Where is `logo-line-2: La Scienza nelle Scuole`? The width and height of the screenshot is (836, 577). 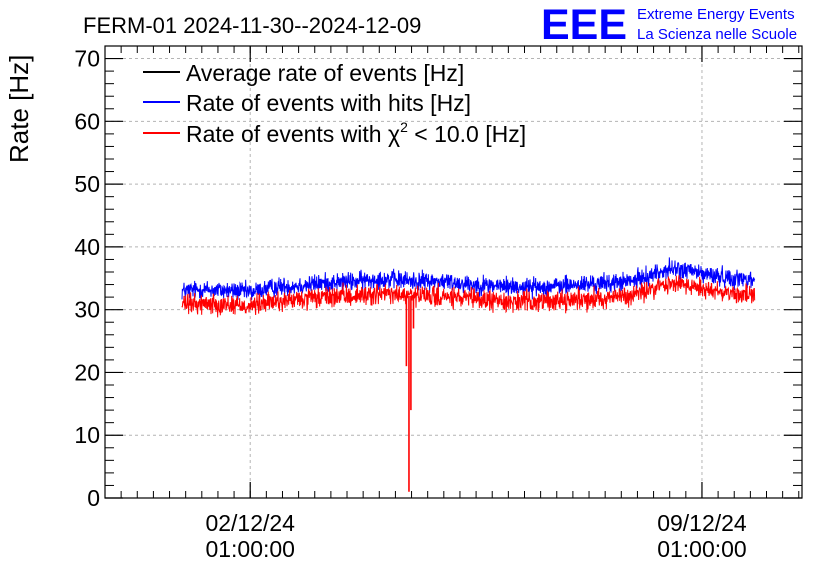 logo-line-2: La Scienza nelle Scuole is located at coordinates (717, 34).